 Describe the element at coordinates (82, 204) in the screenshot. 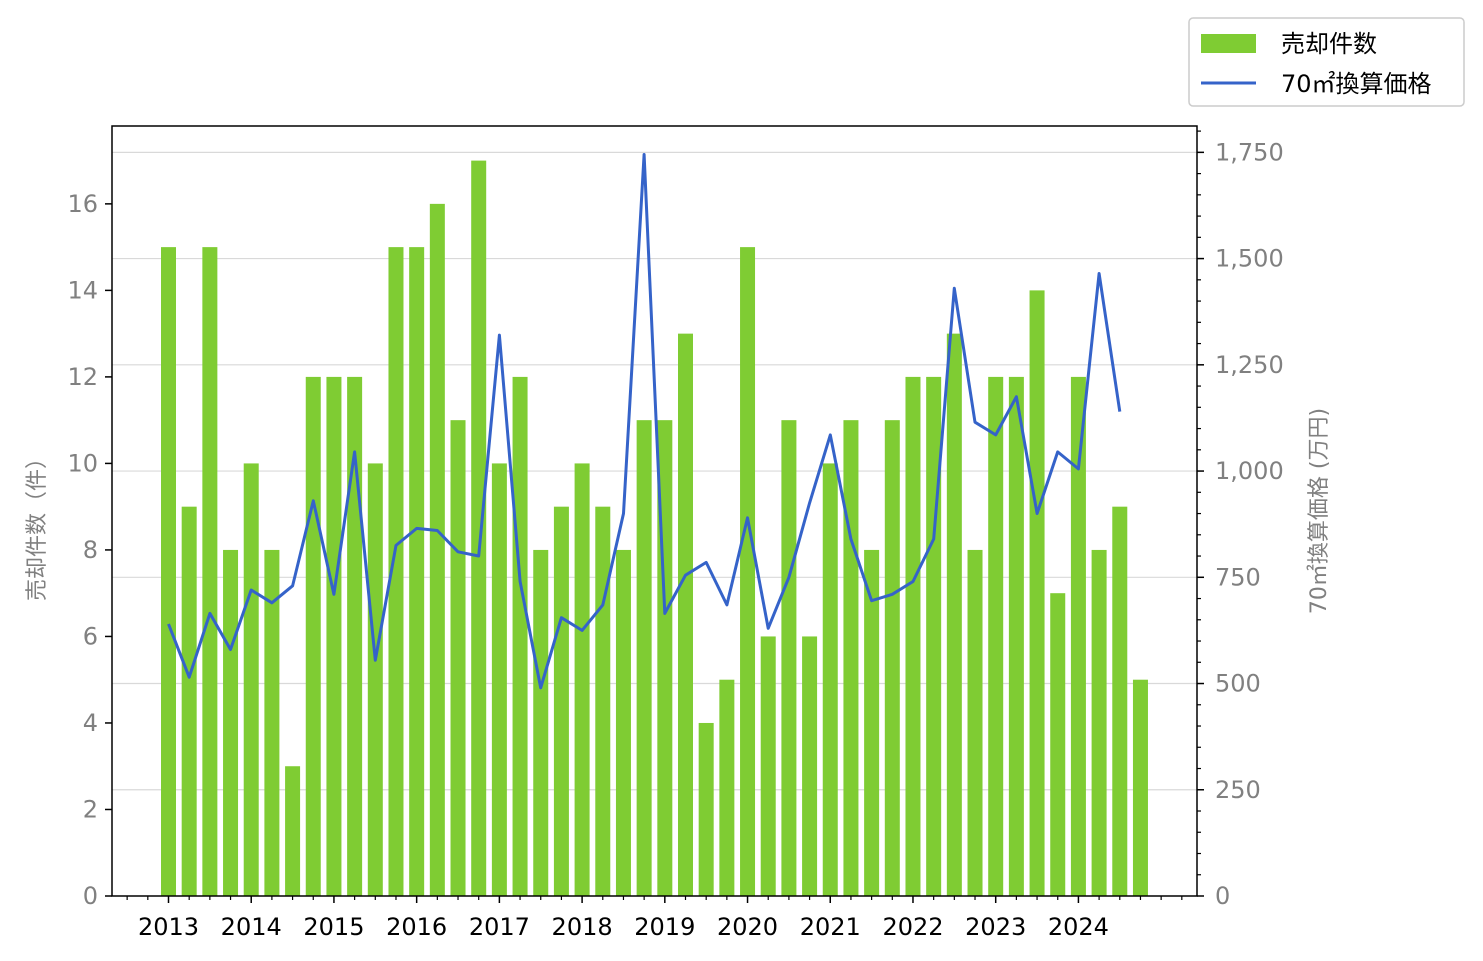

I see `left-tick-label: 16` at that location.